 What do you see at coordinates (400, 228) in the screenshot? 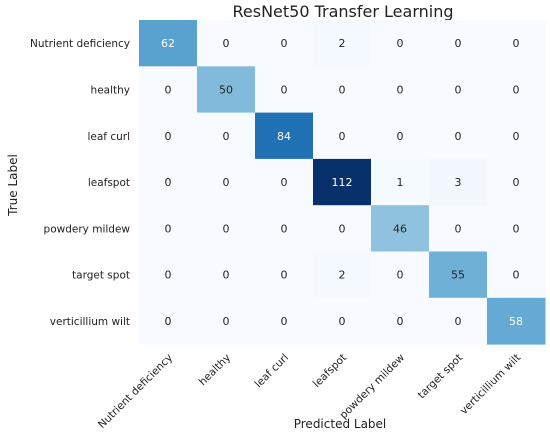
I see `cell-value-label: 46` at bounding box center [400, 228].